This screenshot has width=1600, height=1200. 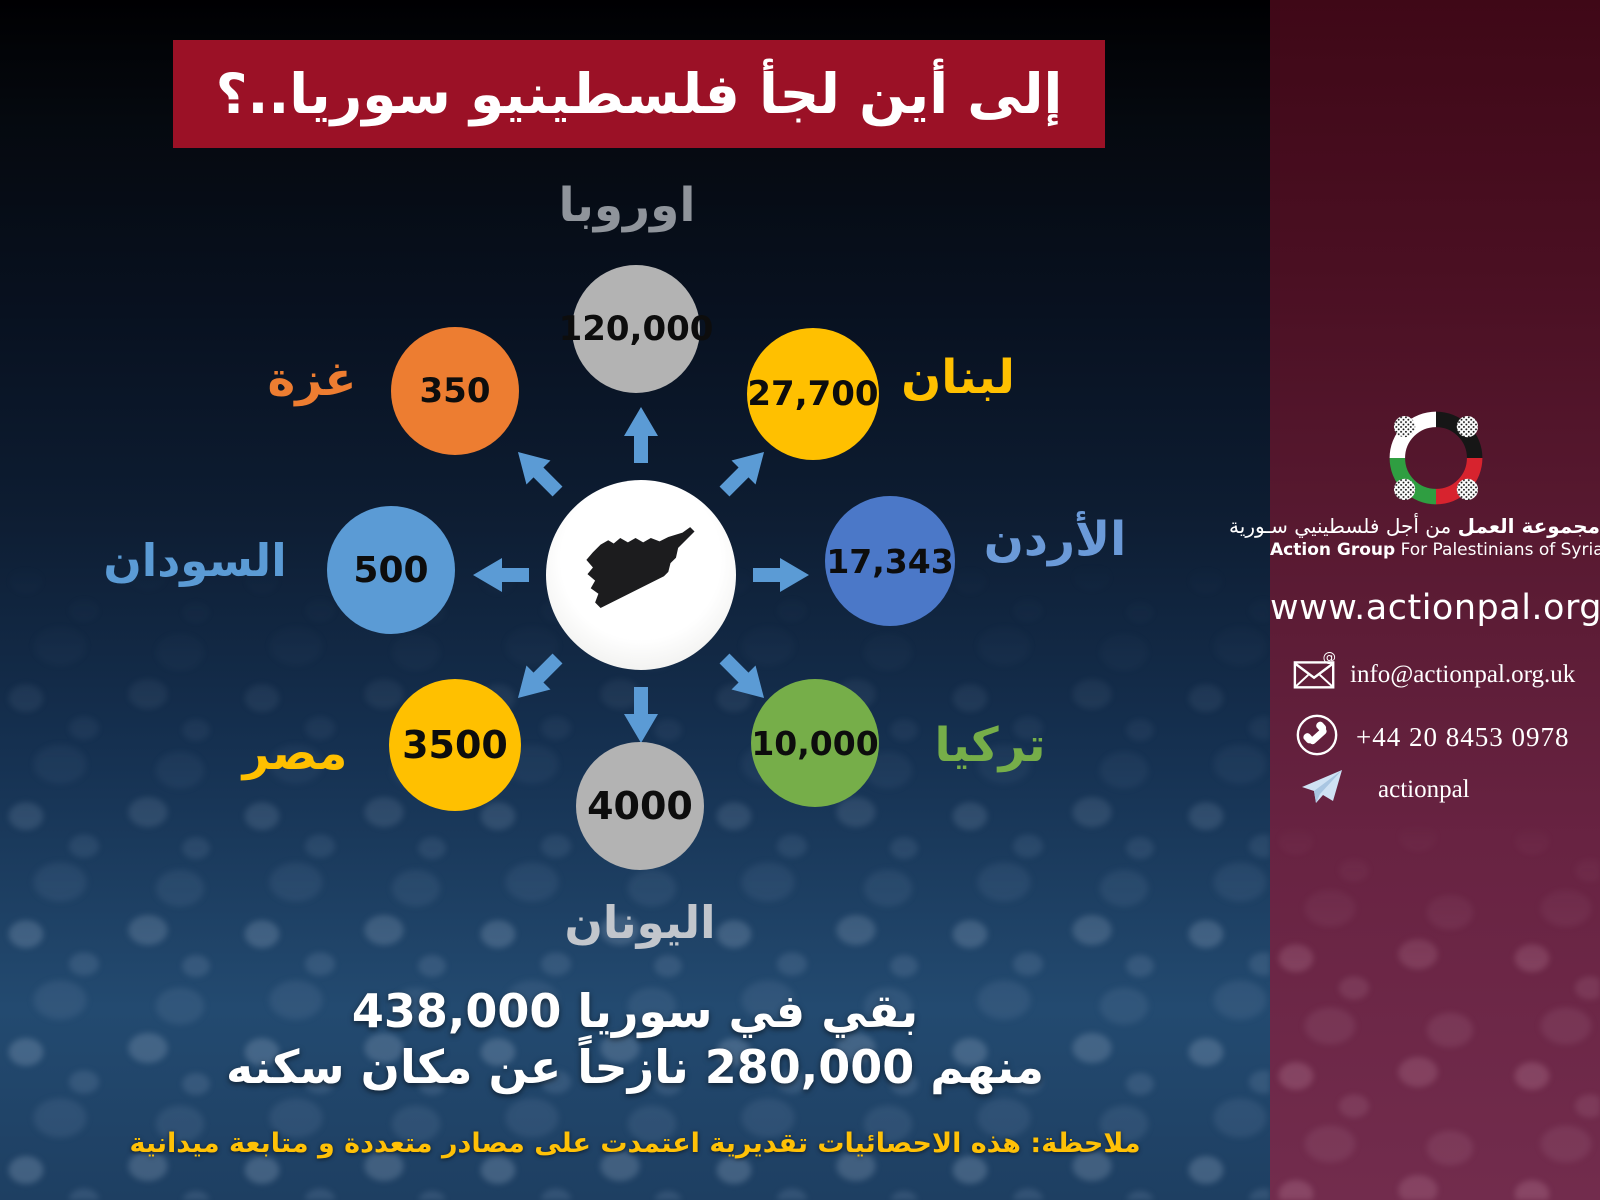 What do you see at coordinates (295, 753) in the screenshot?
I see `egypt-label: مصر` at bounding box center [295, 753].